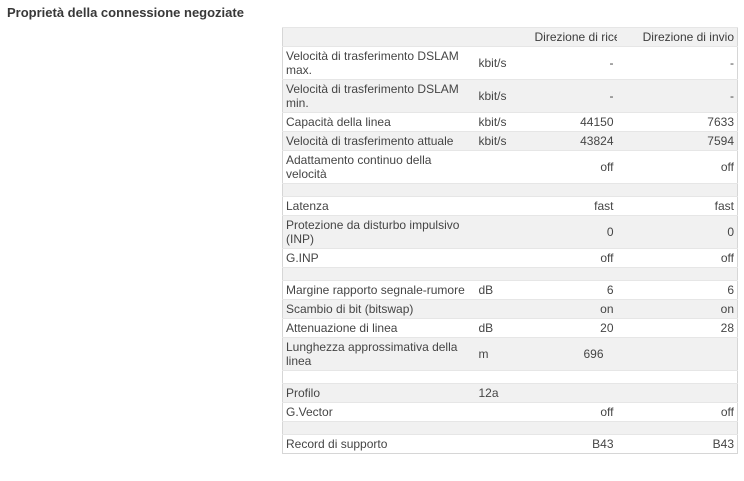  I want to click on property-label: Velocità di trasferimento DSLAM min., so click(379, 96).